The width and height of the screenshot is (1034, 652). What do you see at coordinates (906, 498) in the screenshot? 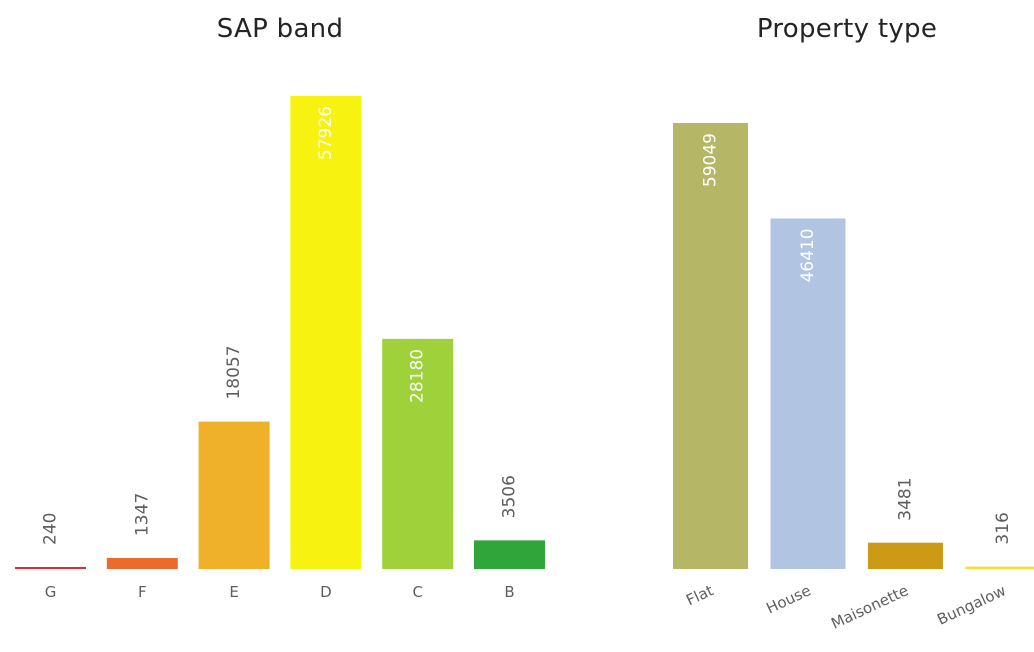
I see `value-label-property-maisonette: 3481` at bounding box center [906, 498].